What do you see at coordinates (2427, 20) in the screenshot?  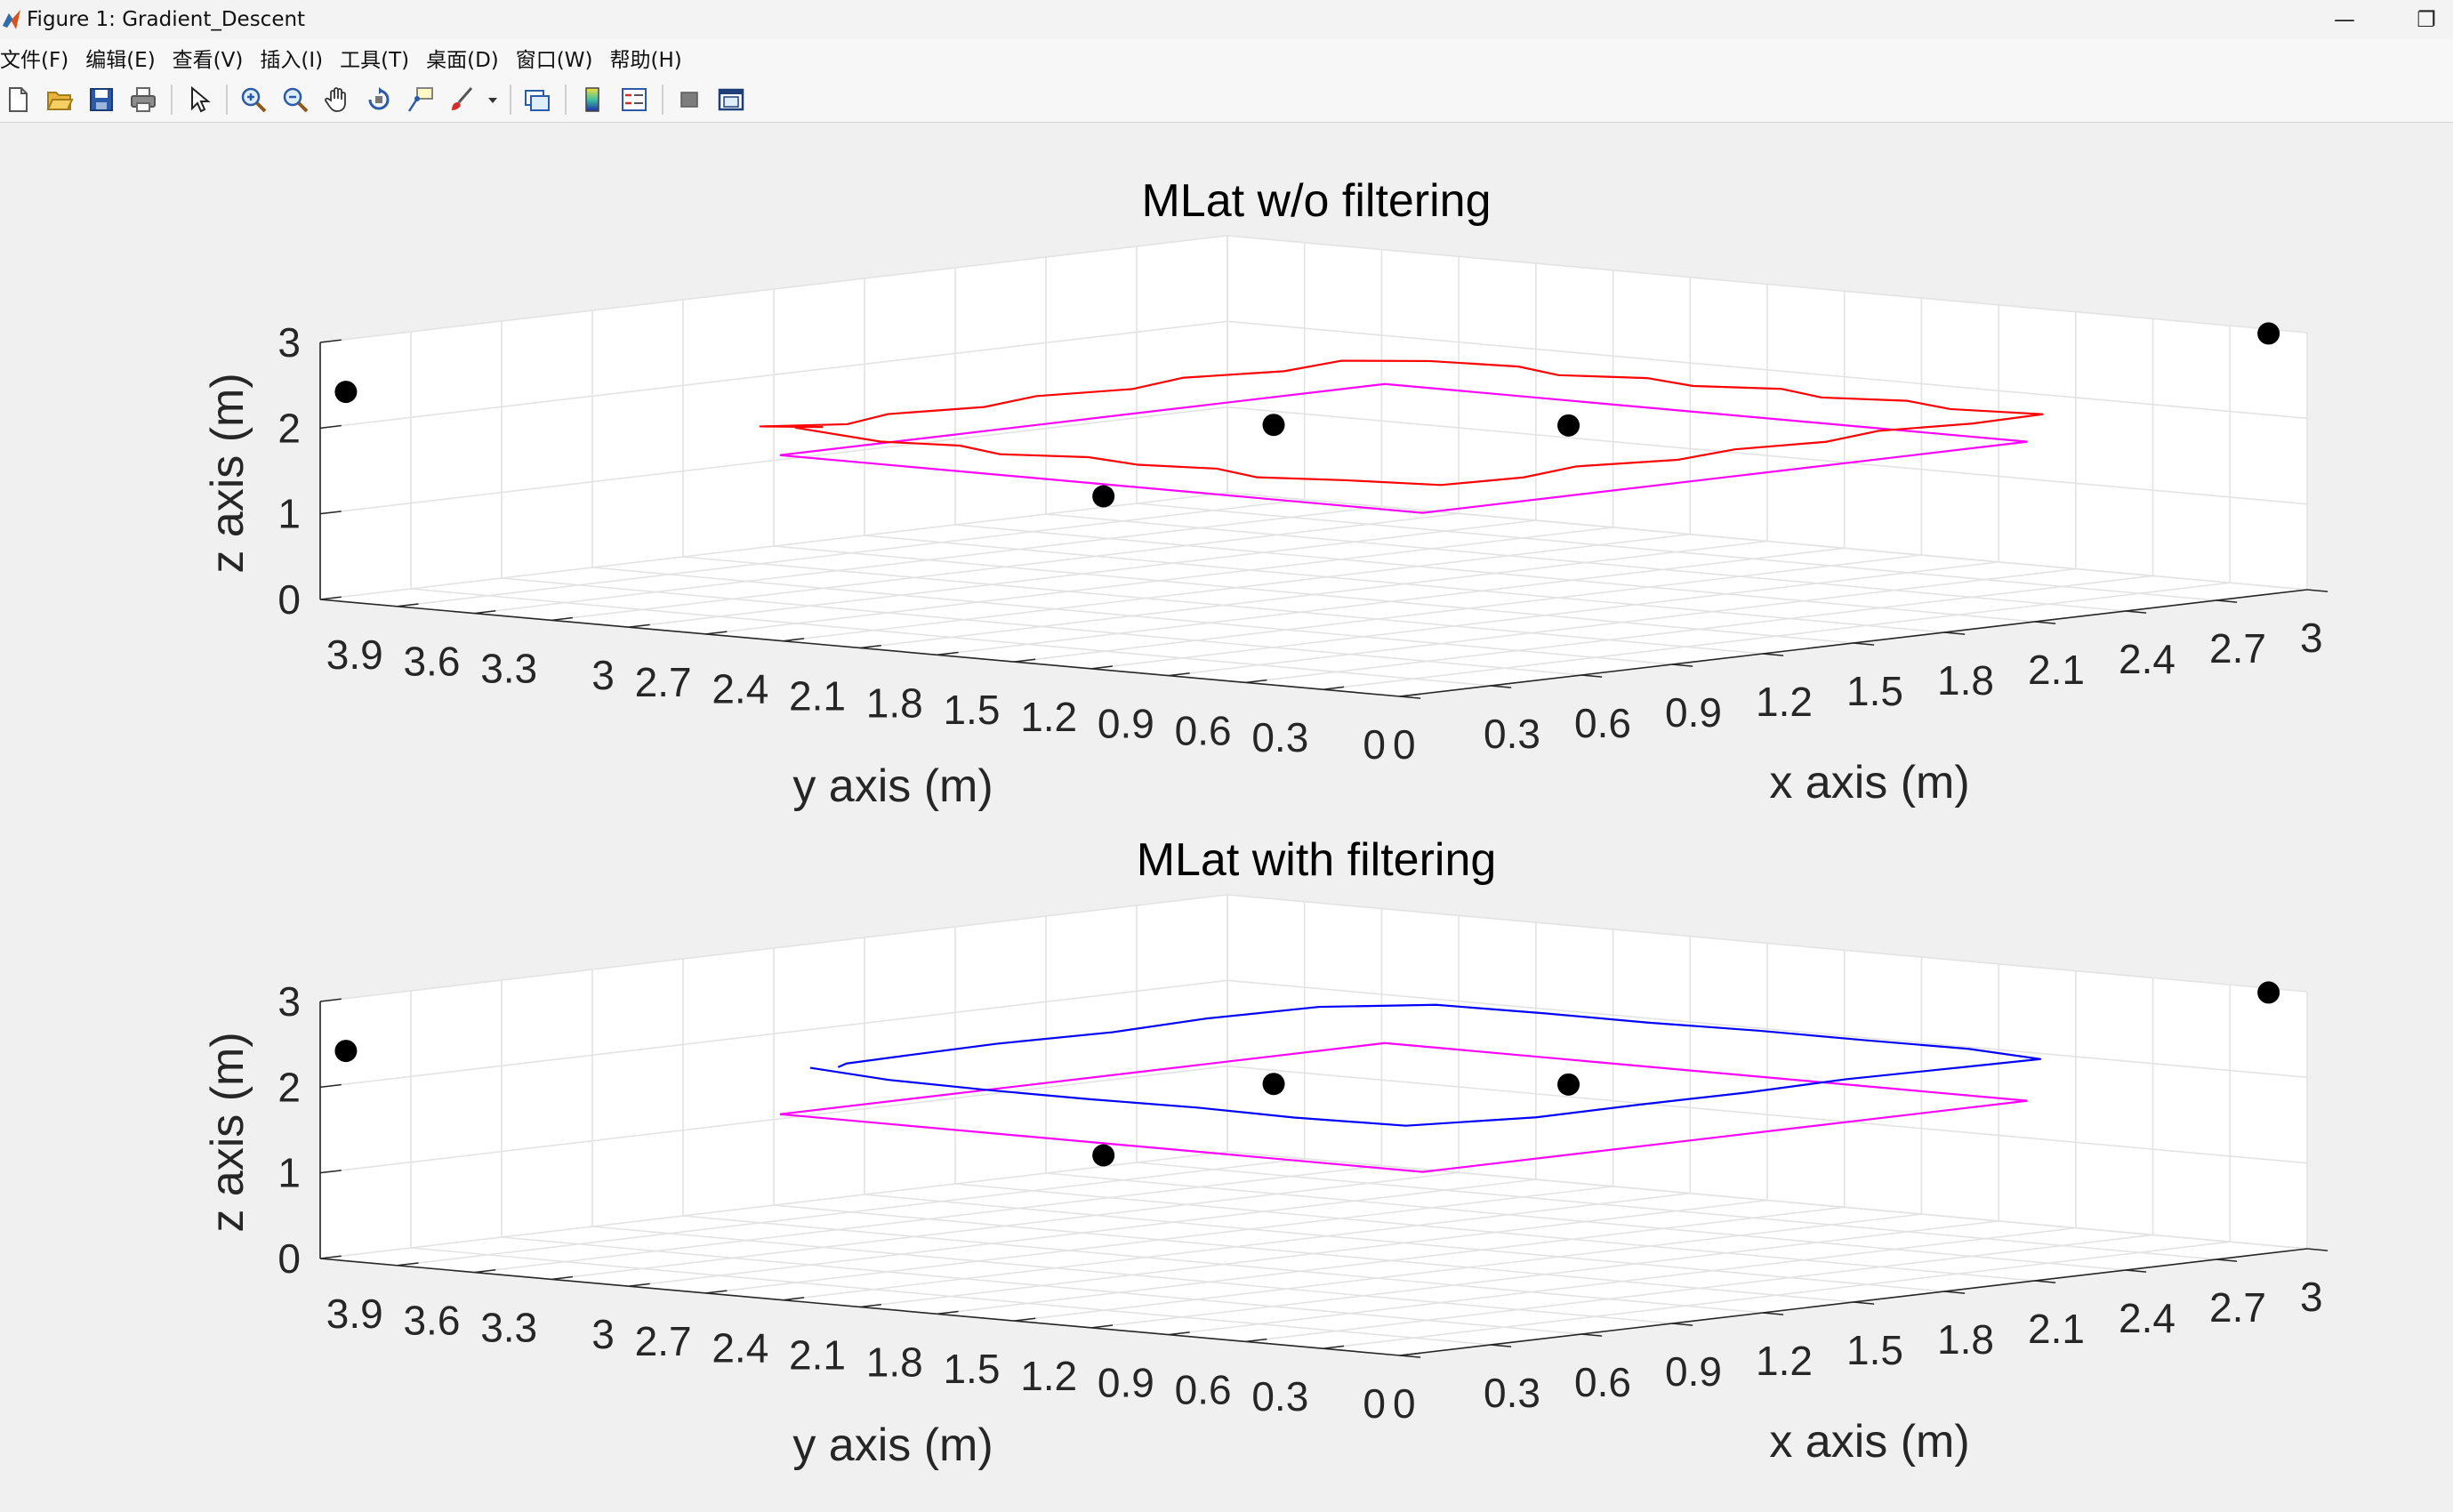 I see `restore-button: ❐` at bounding box center [2427, 20].